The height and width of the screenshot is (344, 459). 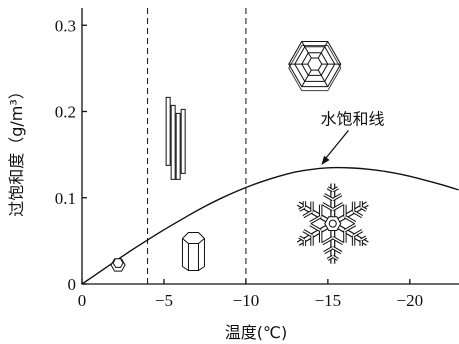 What do you see at coordinates (336, 145) in the screenshot?
I see `annotation-arrow` at bounding box center [336, 145].